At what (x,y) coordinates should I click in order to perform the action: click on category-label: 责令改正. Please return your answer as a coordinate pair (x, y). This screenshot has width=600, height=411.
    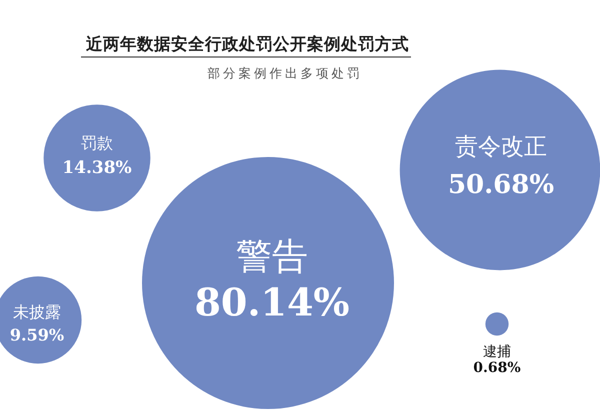
    Looking at the image, I should click on (501, 147).